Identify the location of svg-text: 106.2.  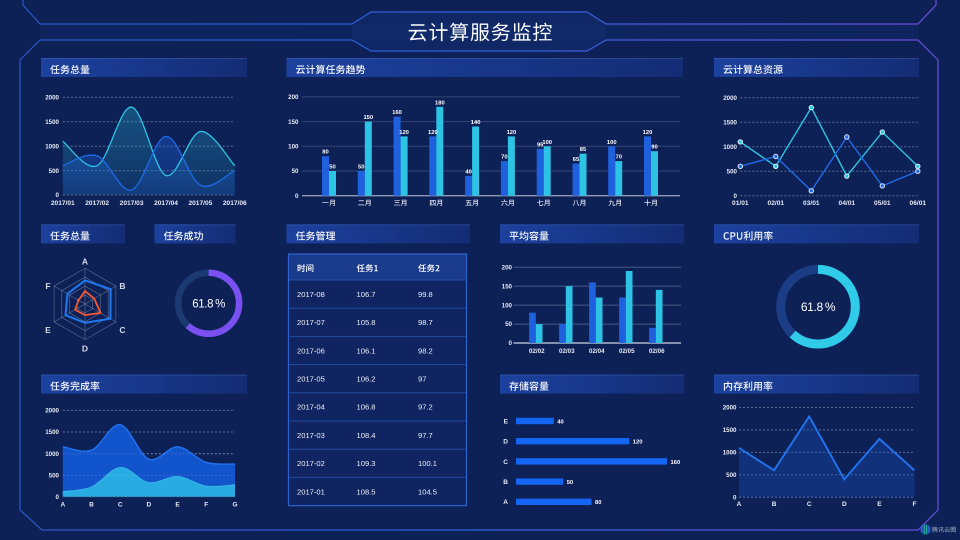
(366, 379).